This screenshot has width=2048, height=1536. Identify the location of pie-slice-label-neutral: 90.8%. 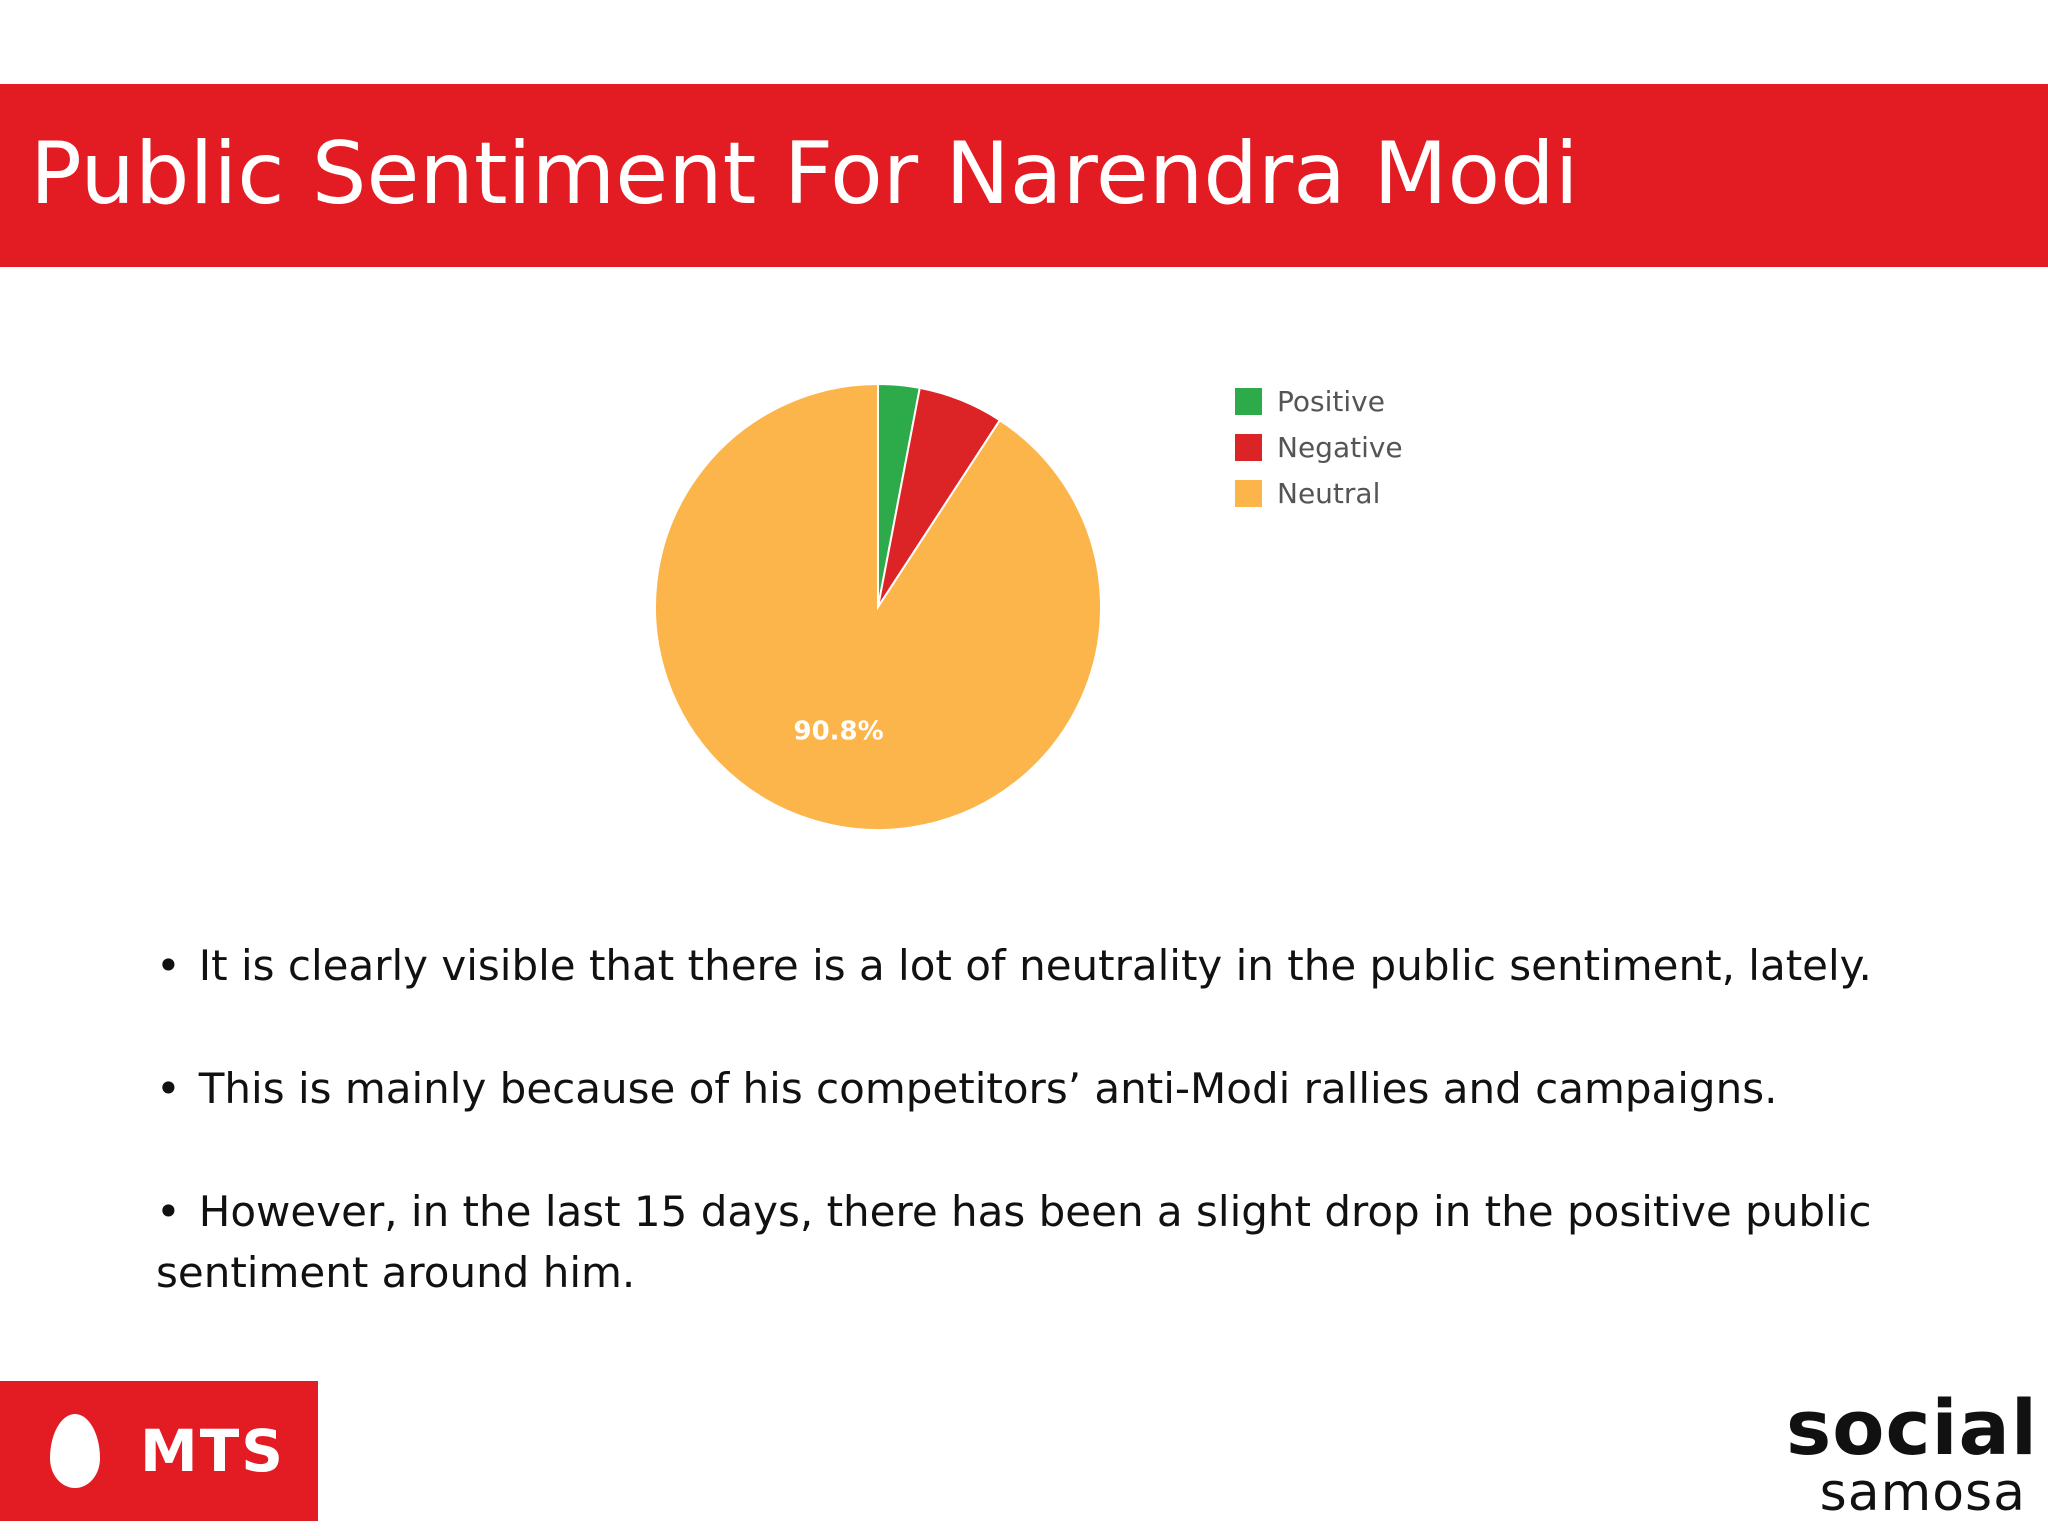
(838, 732).